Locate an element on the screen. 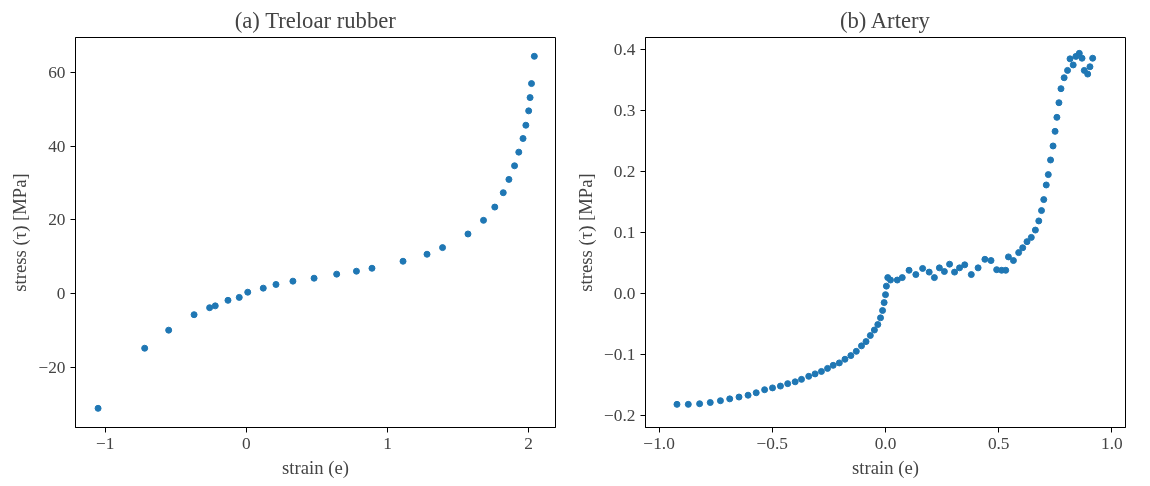 The image size is (1150, 486). x-tick-label: −0.5 is located at coordinates (772, 443).